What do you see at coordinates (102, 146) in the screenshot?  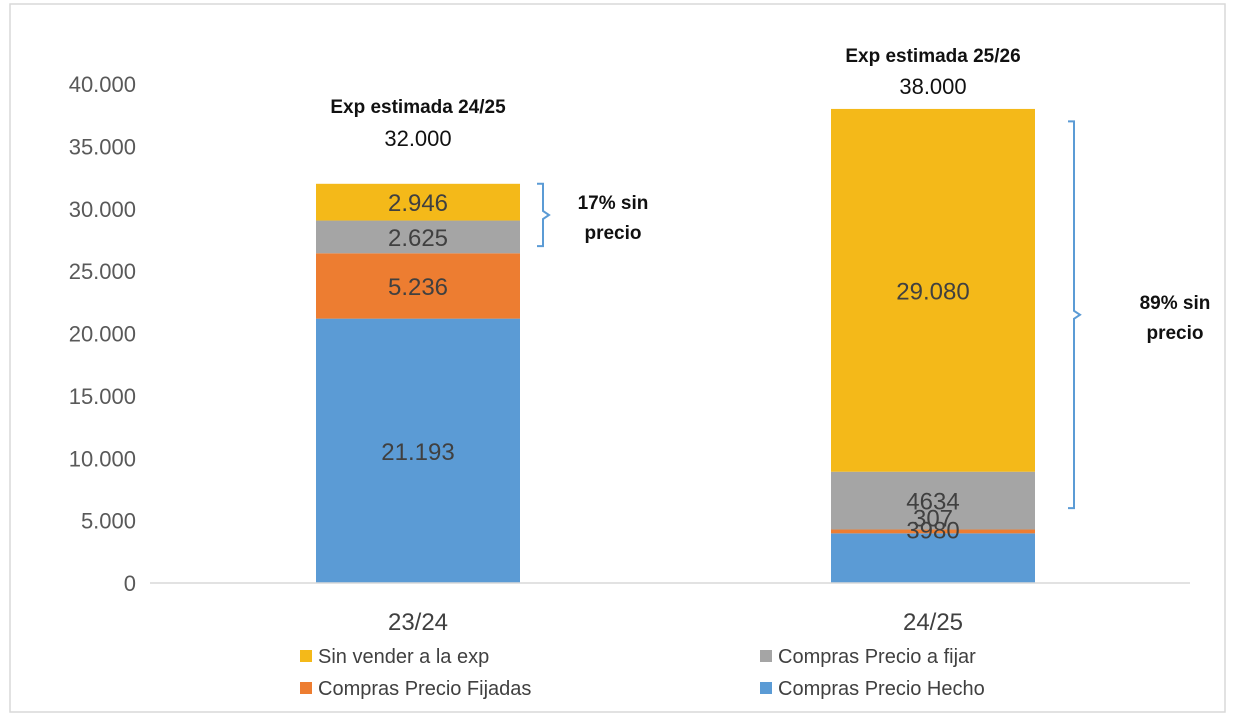 I see `y-tick-label: 35.000` at bounding box center [102, 146].